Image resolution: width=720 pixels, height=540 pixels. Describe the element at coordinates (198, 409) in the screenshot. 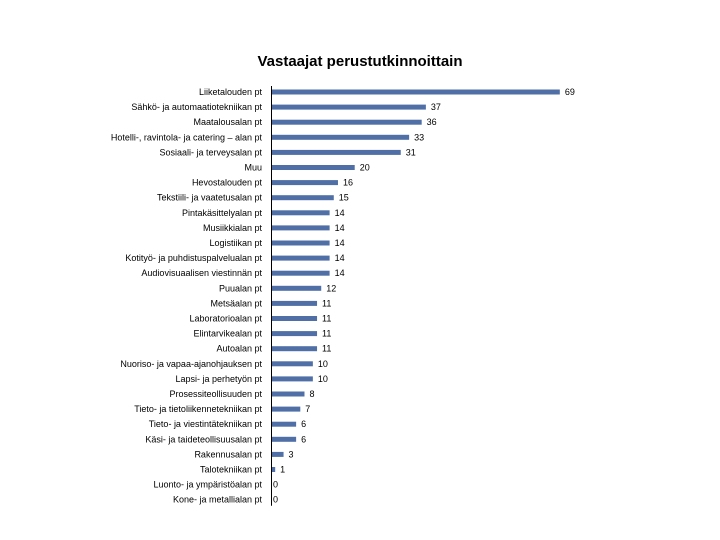

I see `category-label: Tieto- ja tietoliikennetekniikan pt` at that location.